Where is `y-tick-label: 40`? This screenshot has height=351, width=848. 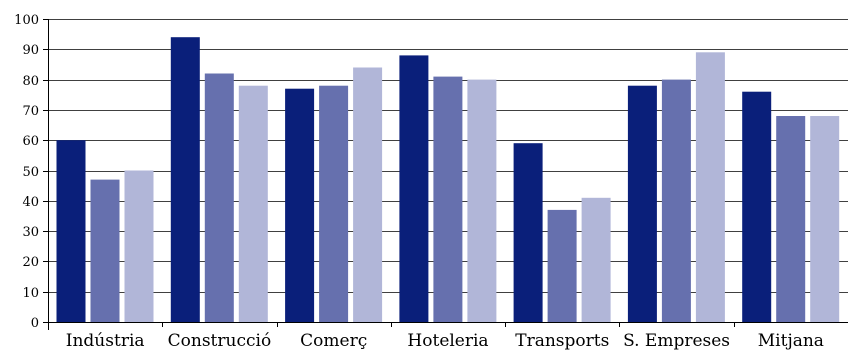
y-tick-label: 40 is located at coordinates (30, 202).